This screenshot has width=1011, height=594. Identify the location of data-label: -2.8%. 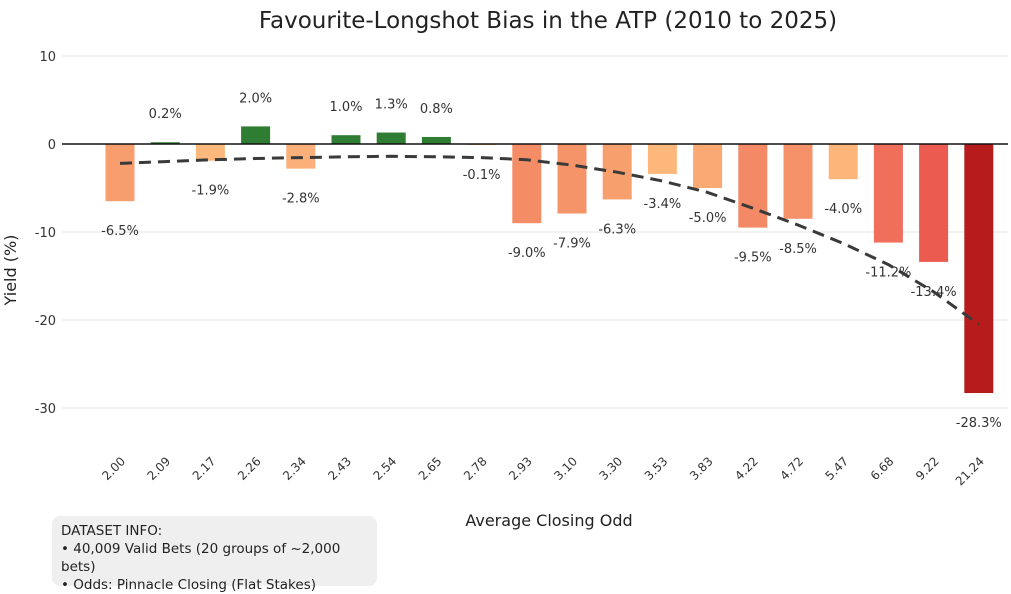
(301, 199).